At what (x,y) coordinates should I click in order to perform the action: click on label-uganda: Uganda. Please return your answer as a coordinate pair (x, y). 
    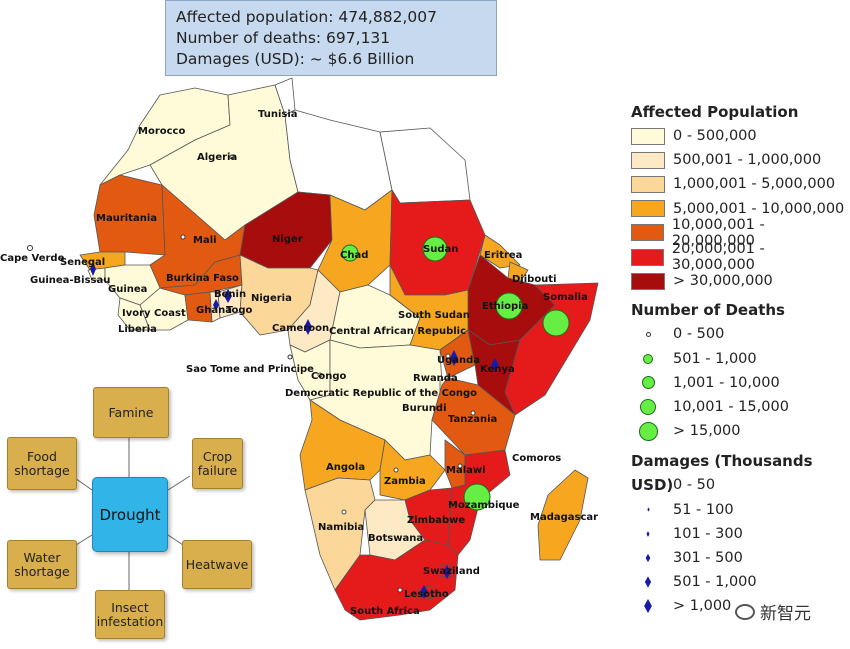
    Looking at the image, I should click on (458, 360).